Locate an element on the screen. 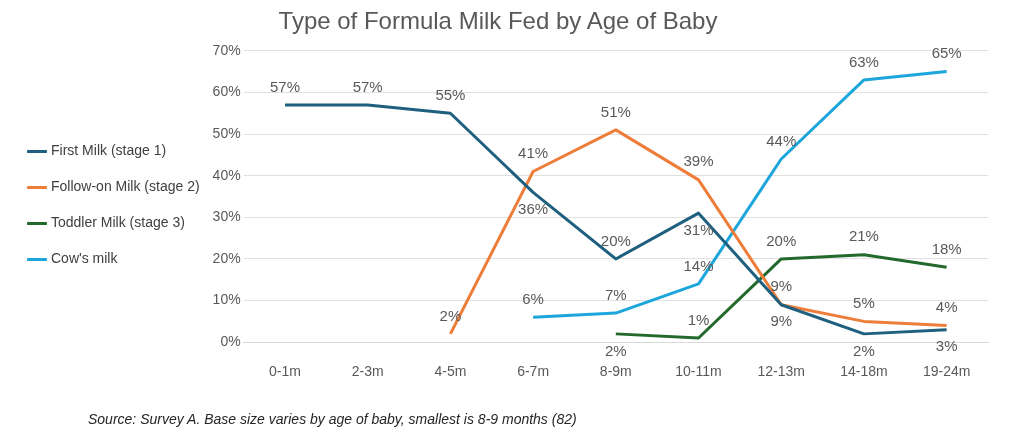 This screenshot has width=1018, height=446. y-tick-label: 70% is located at coordinates (226, 49).